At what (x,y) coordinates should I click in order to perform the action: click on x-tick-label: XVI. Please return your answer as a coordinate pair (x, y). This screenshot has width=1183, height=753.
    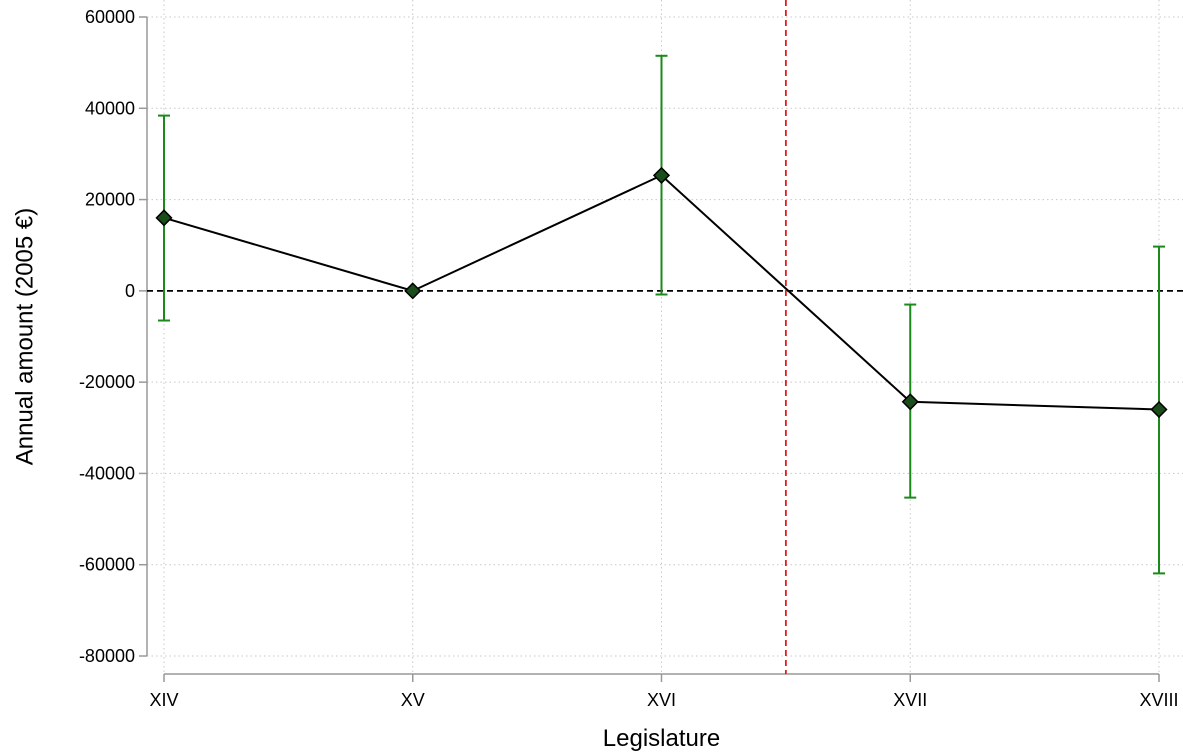
    Looking at the image, I should click on (661, 700).